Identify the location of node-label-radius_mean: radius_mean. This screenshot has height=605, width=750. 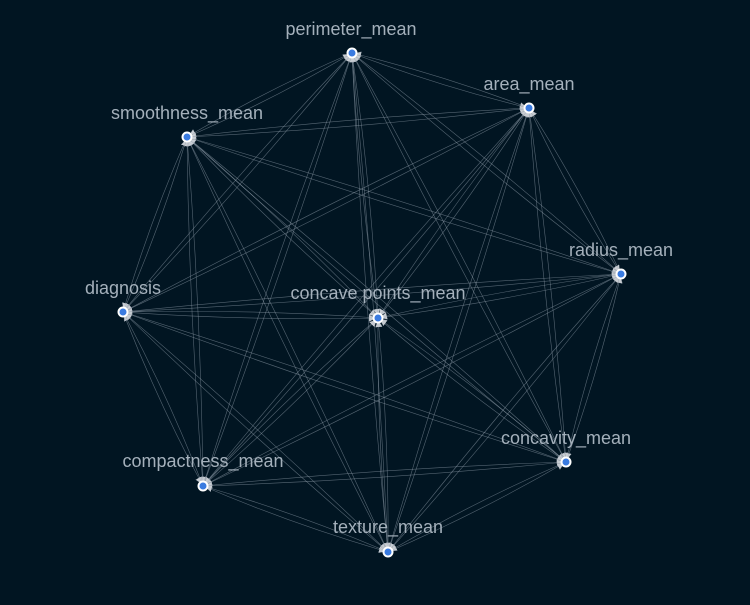
(621, 250).